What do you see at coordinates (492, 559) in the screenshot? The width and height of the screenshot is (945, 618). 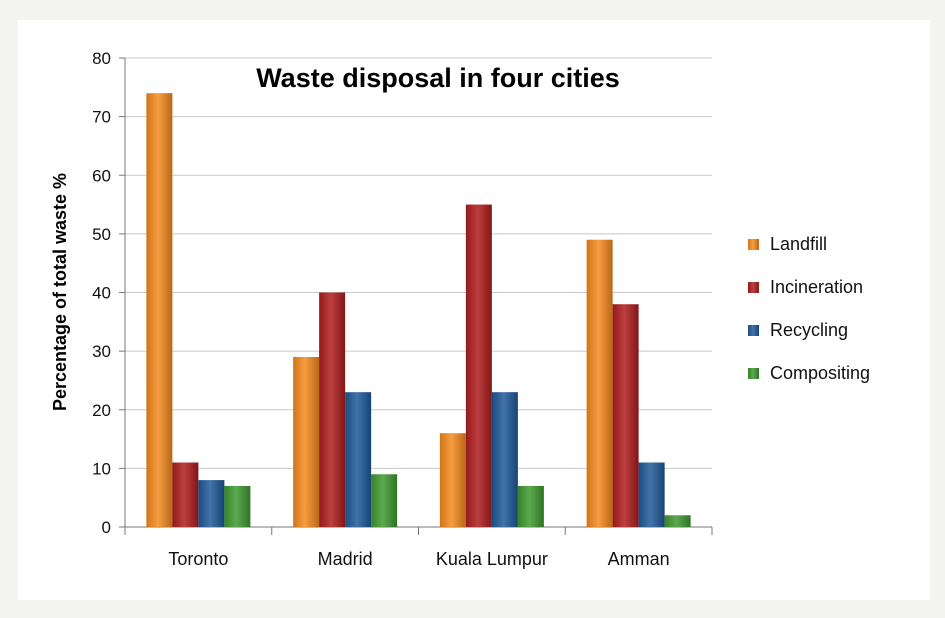 I see `x-category-label: Kuala Lumpur` at bounding box center [492, 559].